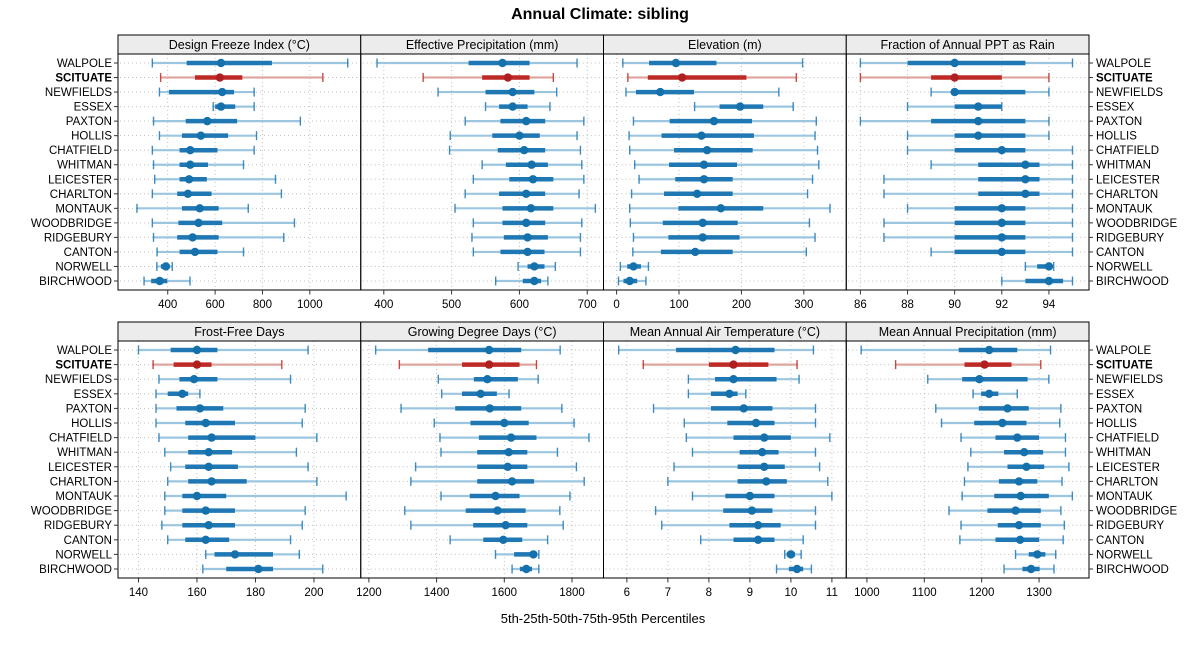  Describe the element at coordinates (93, 395) in the screenshot. I see `site-label-left: ESSEX` at that location.